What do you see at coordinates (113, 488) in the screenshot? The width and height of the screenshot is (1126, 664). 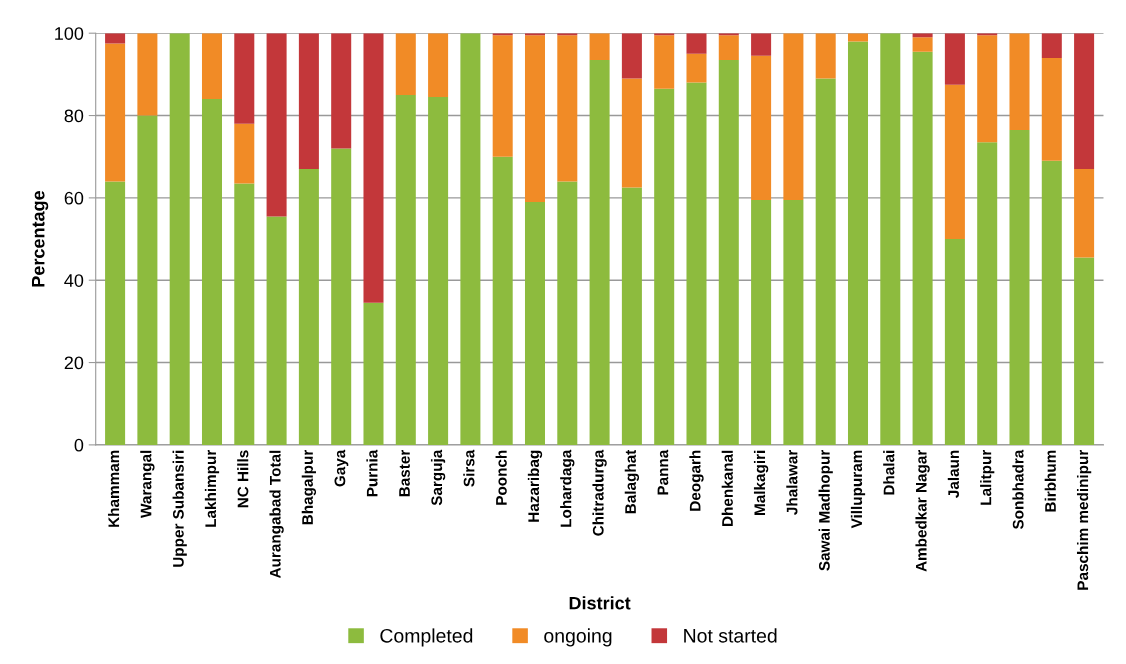 I see `x-tick-label: Khammam` at bounding box center [113, 488].